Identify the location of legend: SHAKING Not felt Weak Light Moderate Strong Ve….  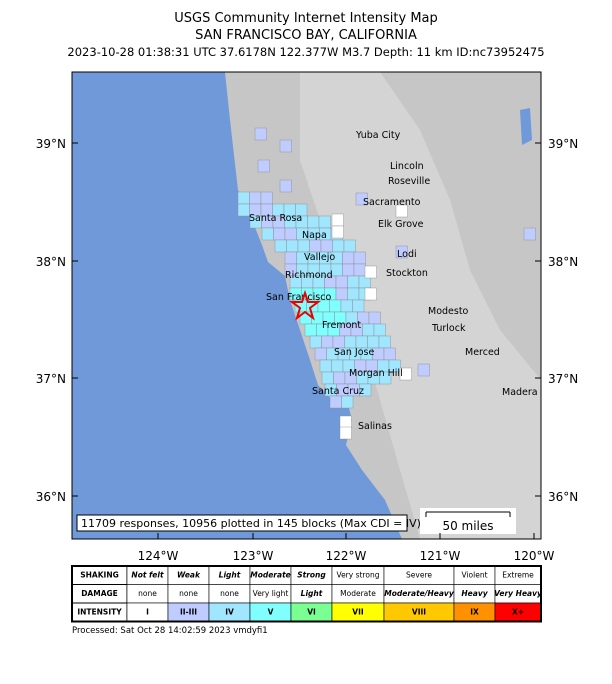
(307, 594).